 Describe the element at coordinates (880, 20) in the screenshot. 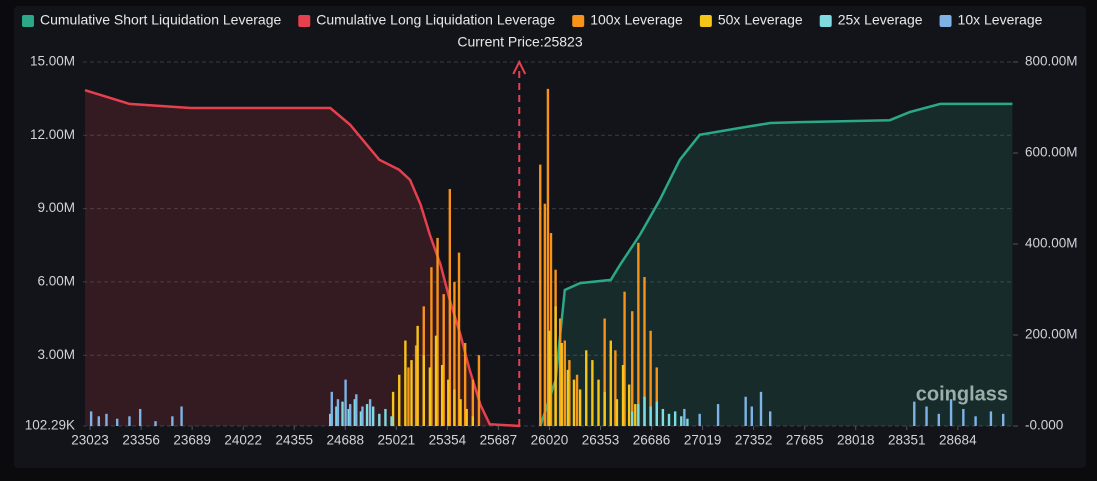

I see `legend-label: 25x Leverage` at that location.